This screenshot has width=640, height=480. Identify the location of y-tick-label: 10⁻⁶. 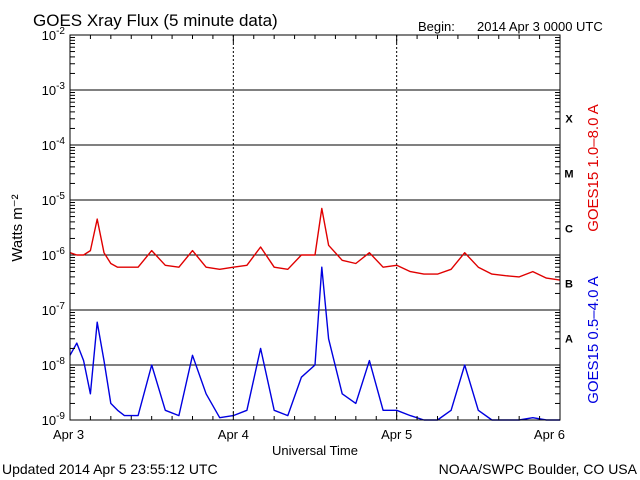
(54, 254).